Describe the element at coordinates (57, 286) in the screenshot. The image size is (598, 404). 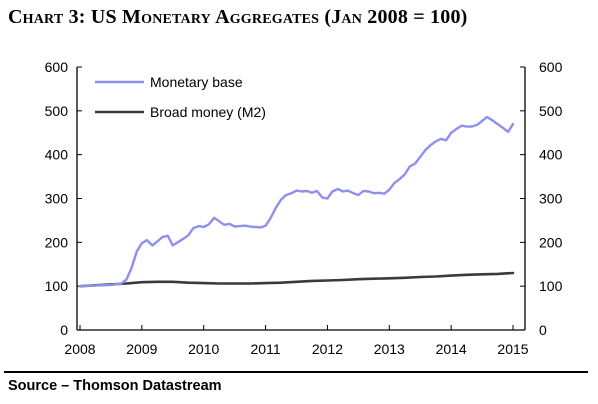
I see `y-tick-label-left: 100` at that location.